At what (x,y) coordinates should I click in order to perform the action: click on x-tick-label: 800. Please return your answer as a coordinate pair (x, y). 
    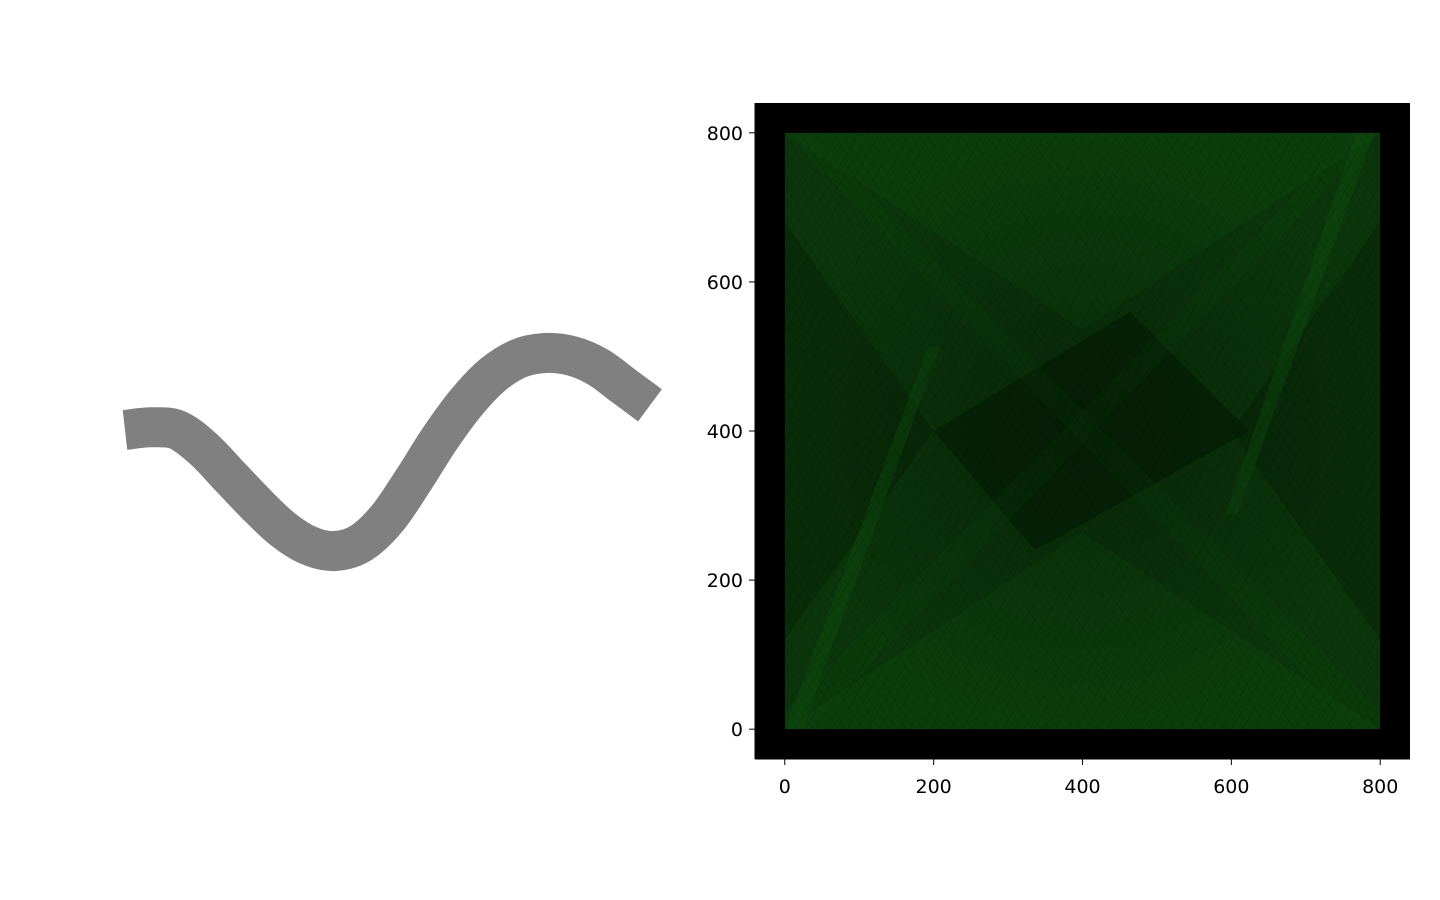
    Looking at the image, I should click on (1380, 787).